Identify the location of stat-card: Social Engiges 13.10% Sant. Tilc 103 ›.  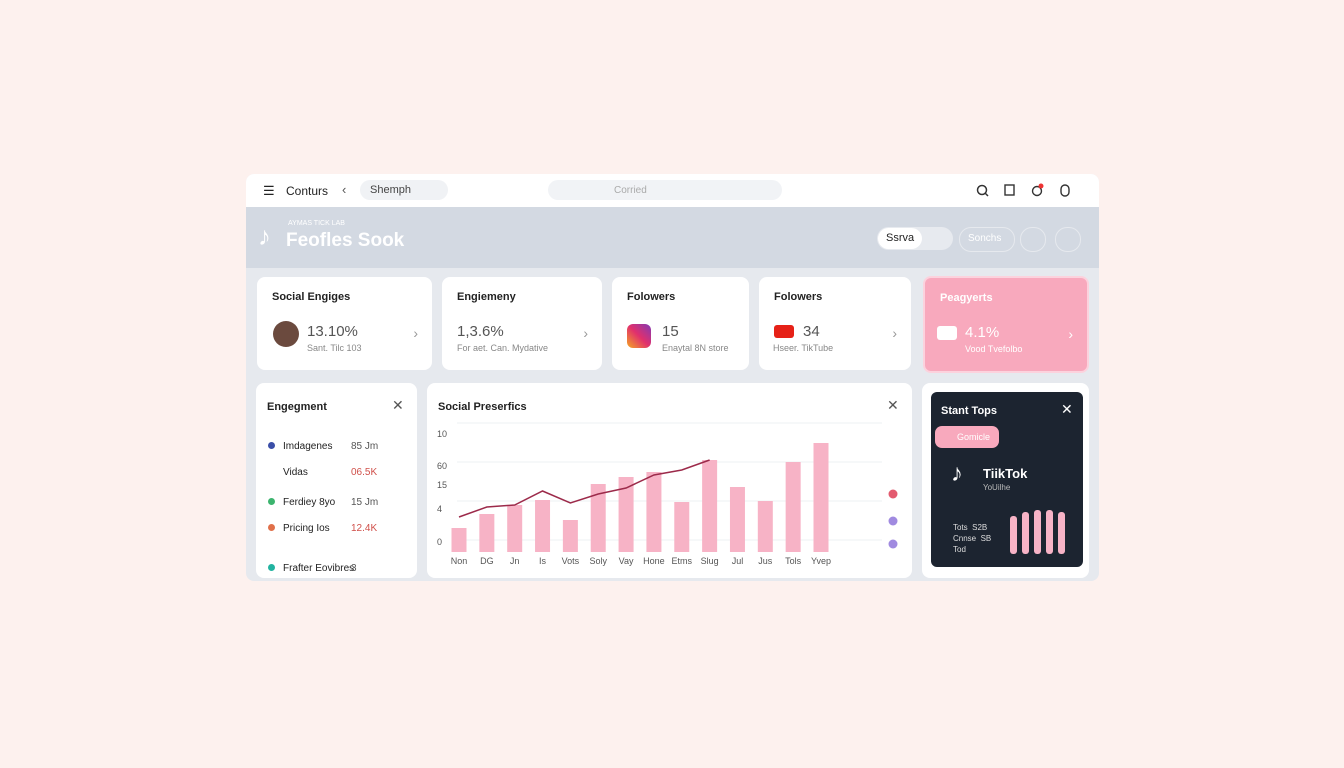
(344, 323).